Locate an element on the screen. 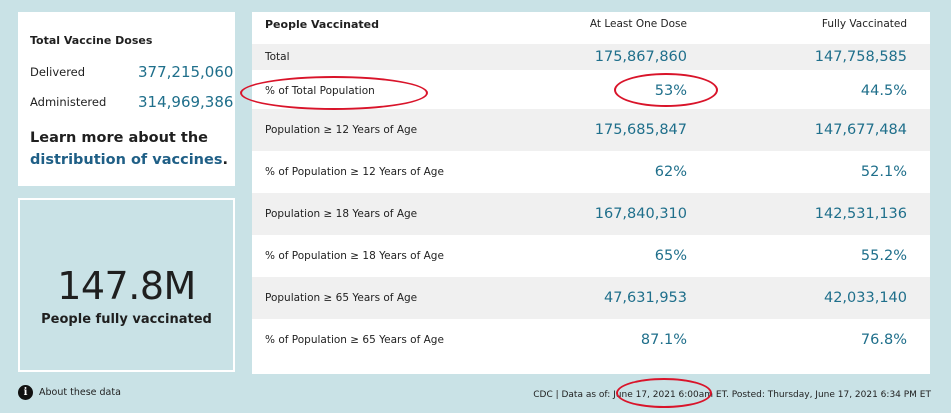 The image size is (951, 413). row-label: % of Population ≥ 12 Years of Age is located at coordinates (354, 172).